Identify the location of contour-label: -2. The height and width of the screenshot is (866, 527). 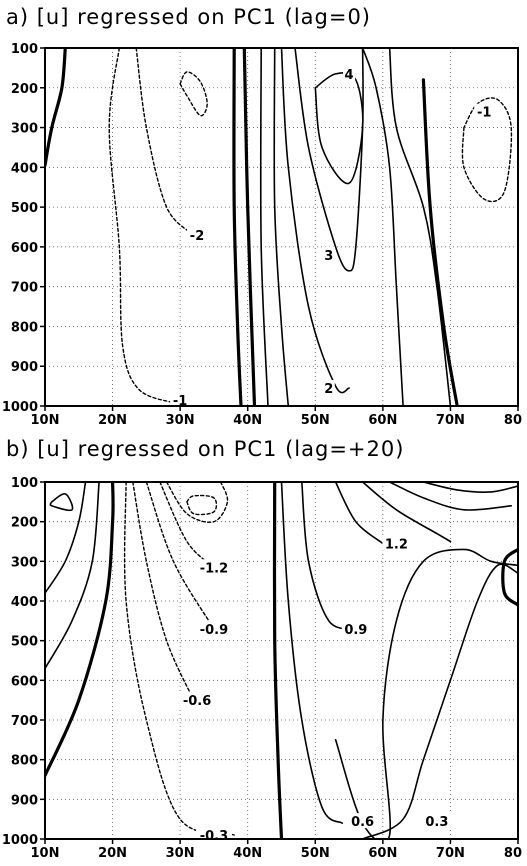
(197, 236).